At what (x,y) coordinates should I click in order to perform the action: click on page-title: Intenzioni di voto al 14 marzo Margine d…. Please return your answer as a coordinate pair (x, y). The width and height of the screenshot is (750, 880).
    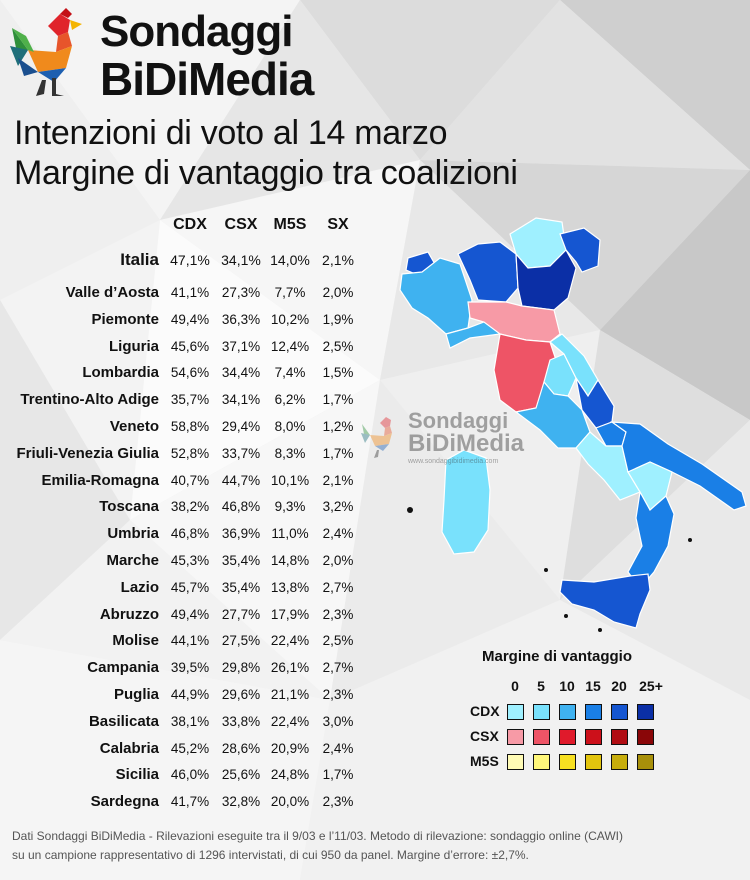
    Looking at the image, I should click on (266, 153).